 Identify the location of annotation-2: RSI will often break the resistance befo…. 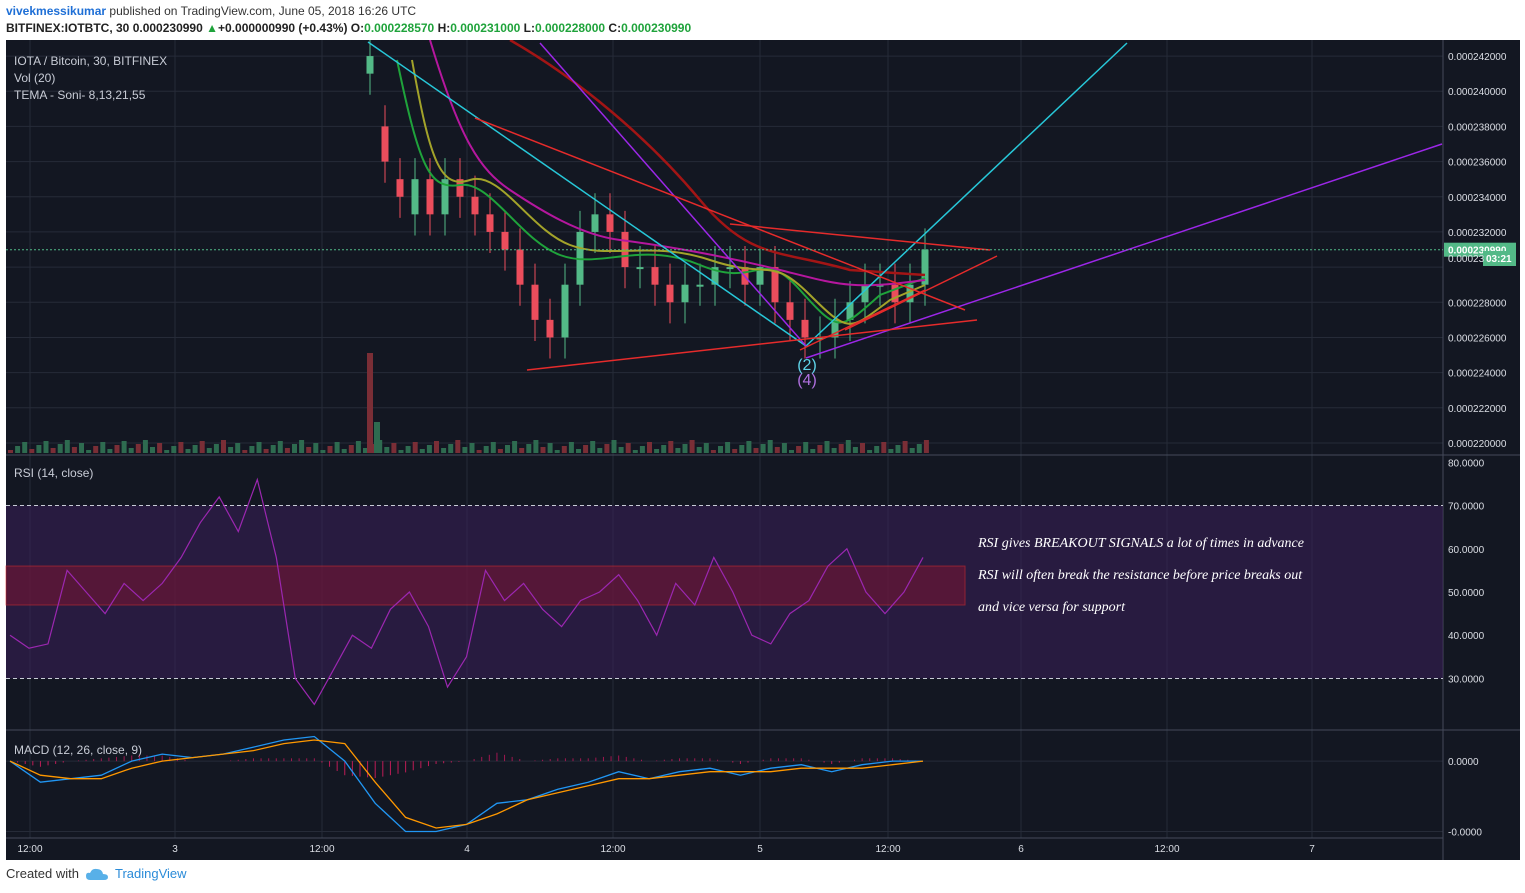
(1140, 575).